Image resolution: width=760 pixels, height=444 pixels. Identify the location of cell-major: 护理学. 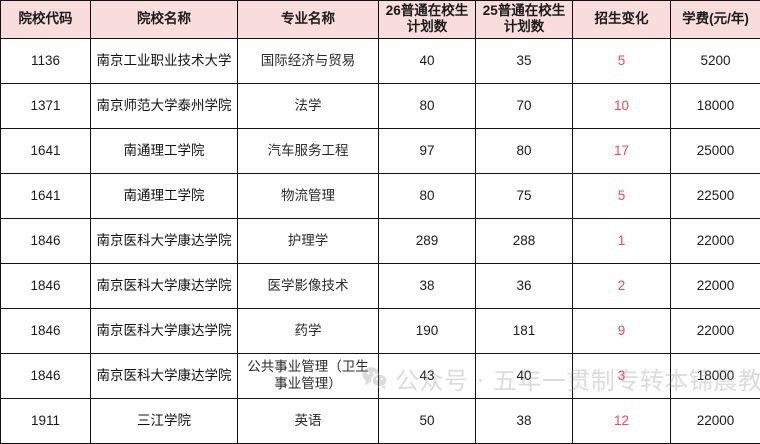
(308, 240).